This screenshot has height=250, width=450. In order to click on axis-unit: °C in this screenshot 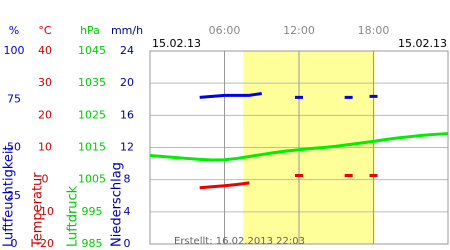, I will do `click(45, 30)`.